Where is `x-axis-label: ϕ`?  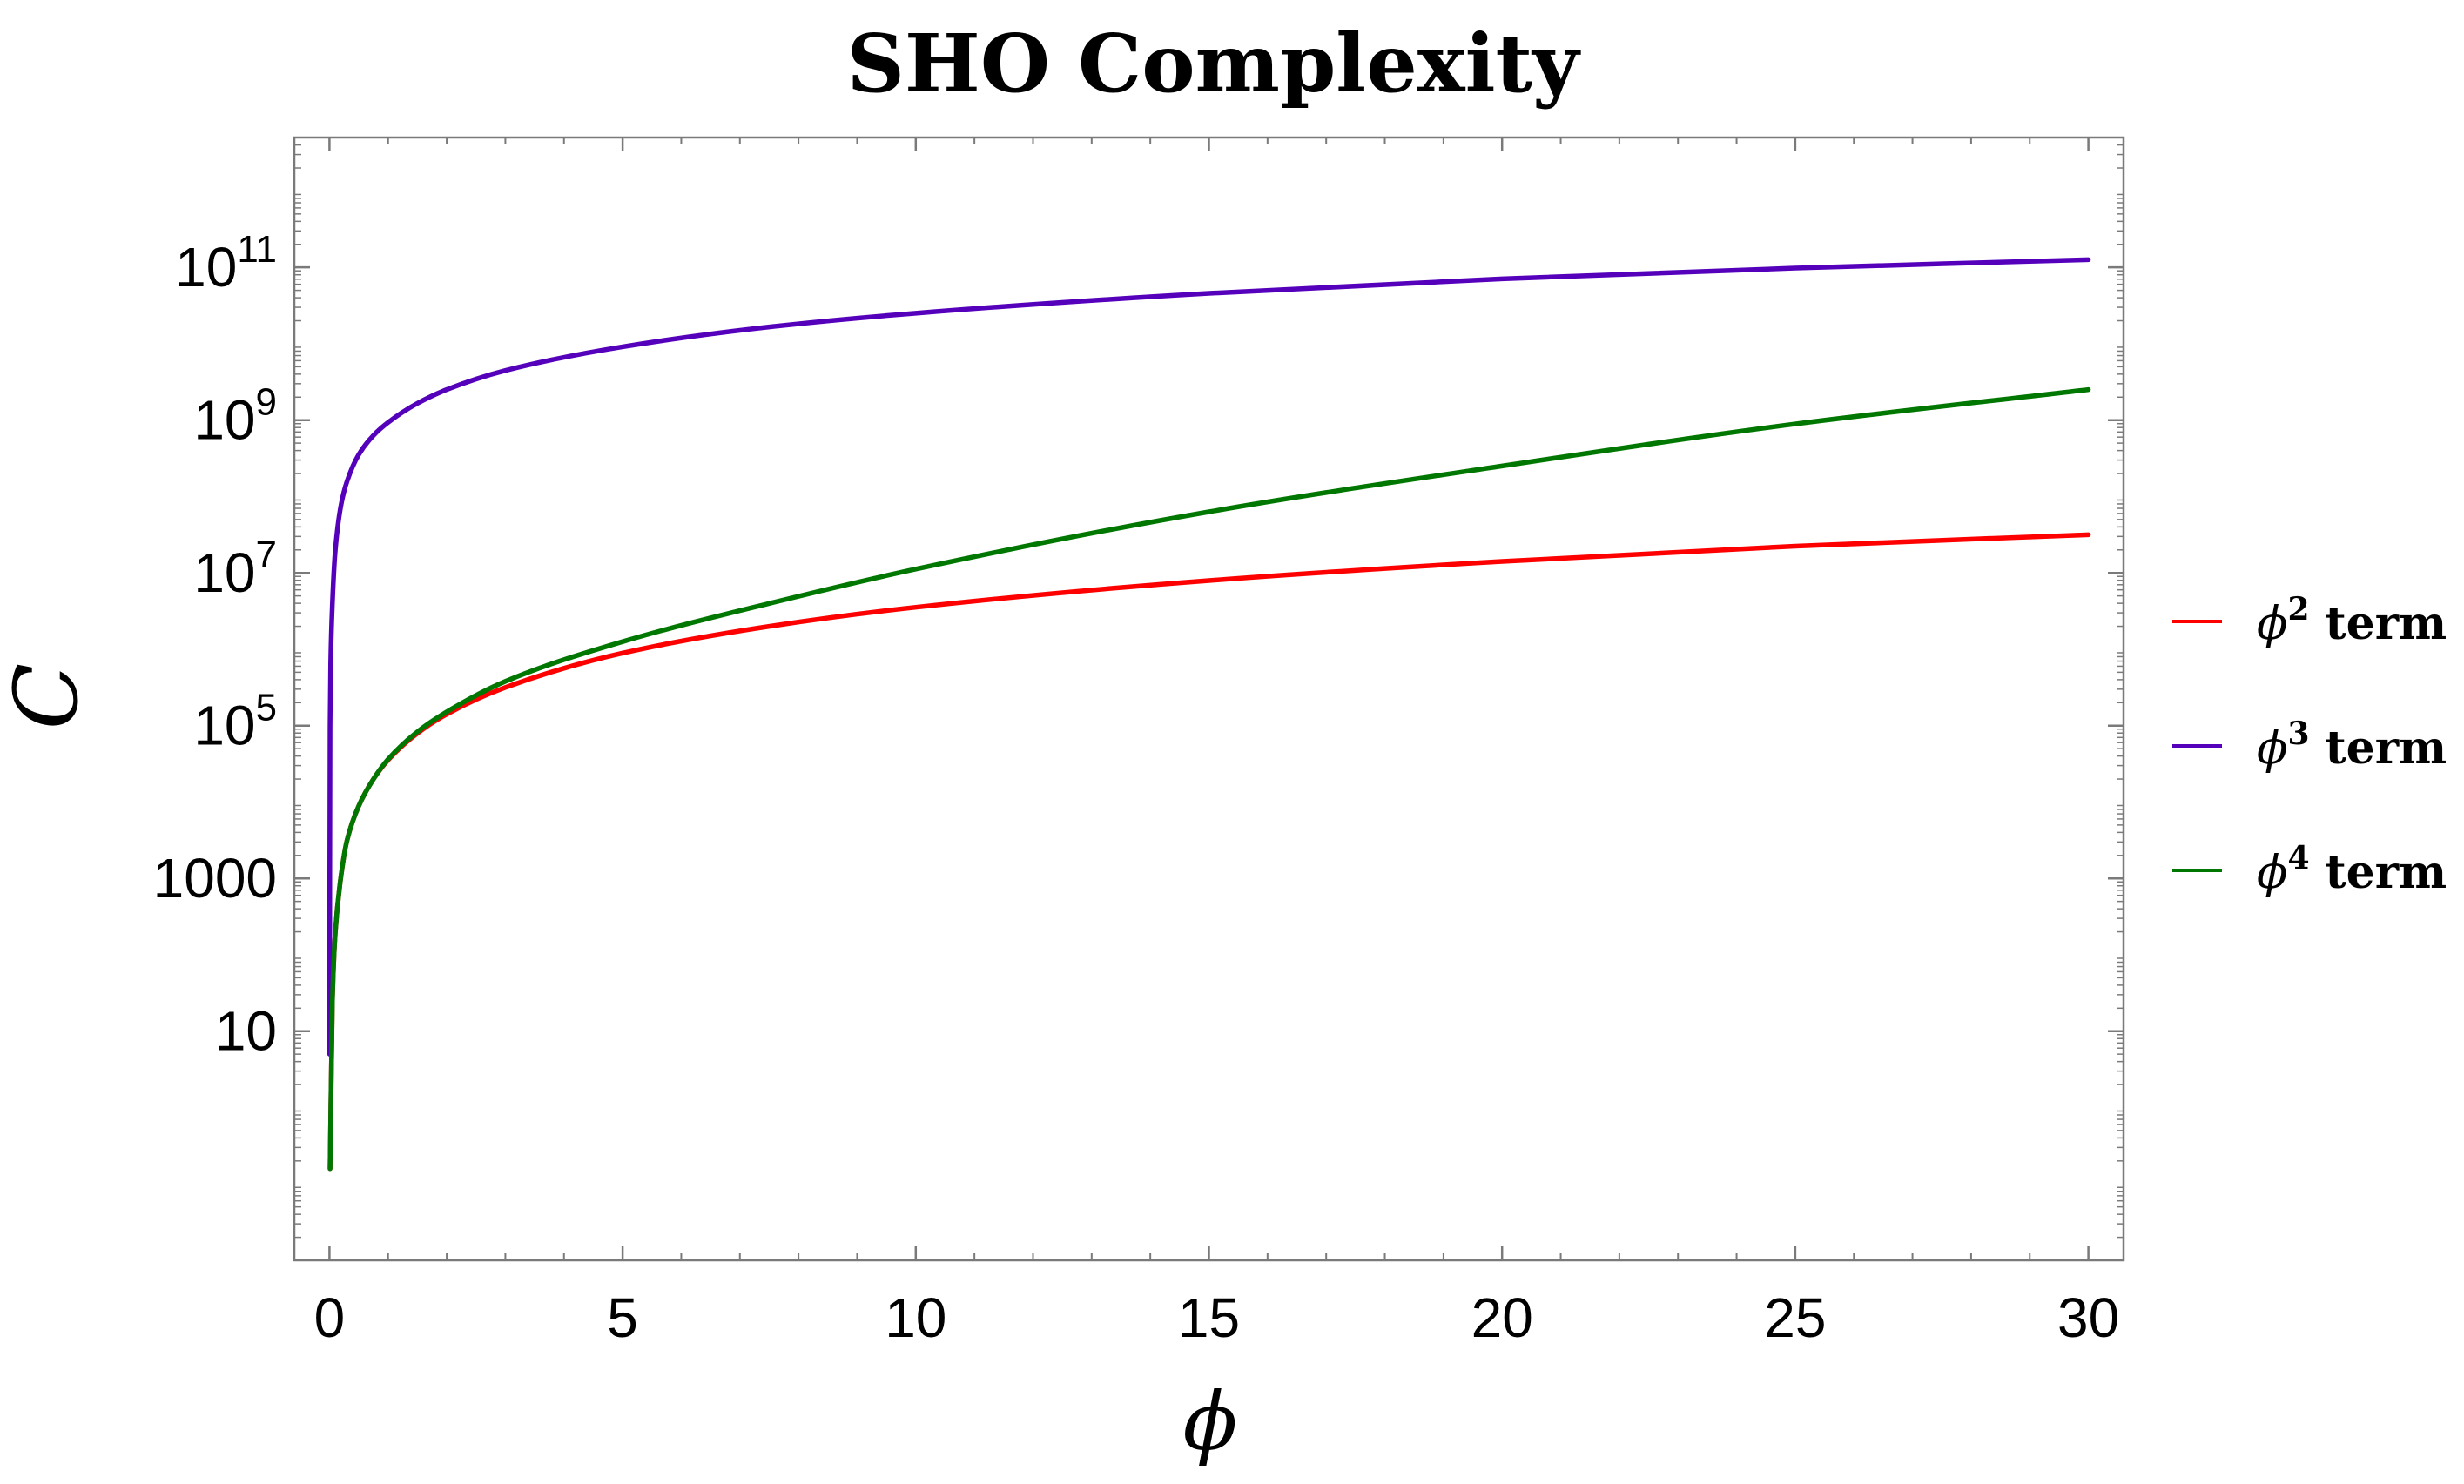 x-axis-label: ϕ is located at coordinates (1211, 1422).